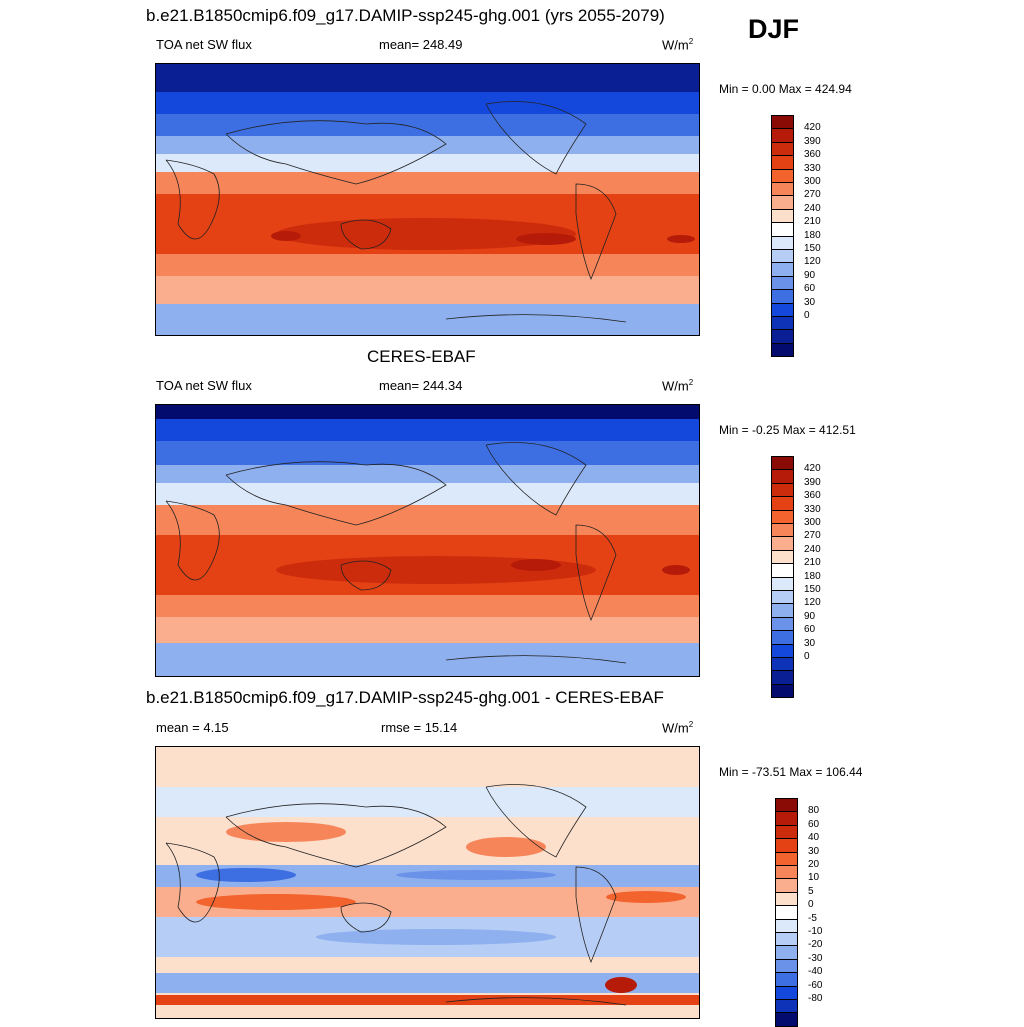  What do you see at coordinates (791, 772) in the screenshot?
I see `panel3-minmax: Min = -73.51 Max = 106.44` at bounding box center [791, 772].